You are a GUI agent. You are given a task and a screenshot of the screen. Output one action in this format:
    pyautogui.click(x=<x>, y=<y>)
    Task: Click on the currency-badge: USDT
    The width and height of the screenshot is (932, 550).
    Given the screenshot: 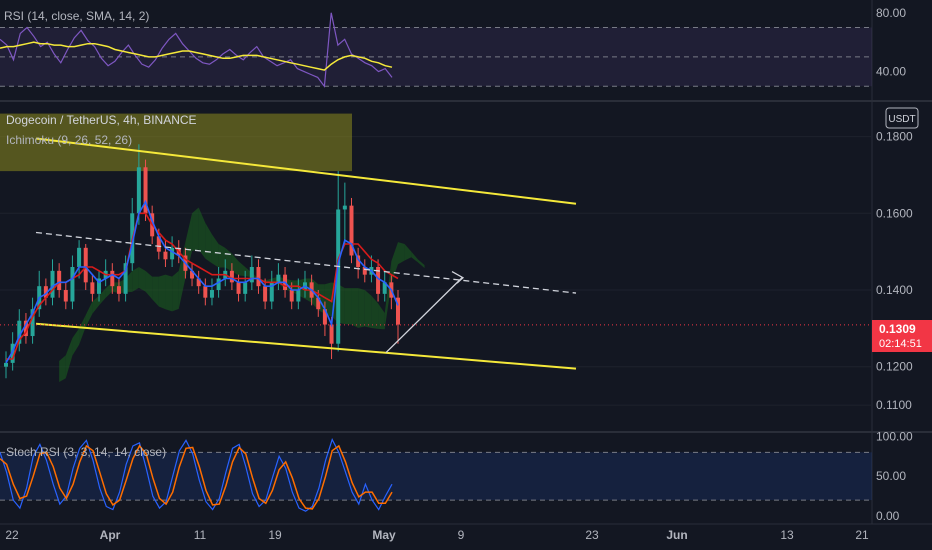 What is the action you would take?
    pyautogui.click(x=902, y=118)
    